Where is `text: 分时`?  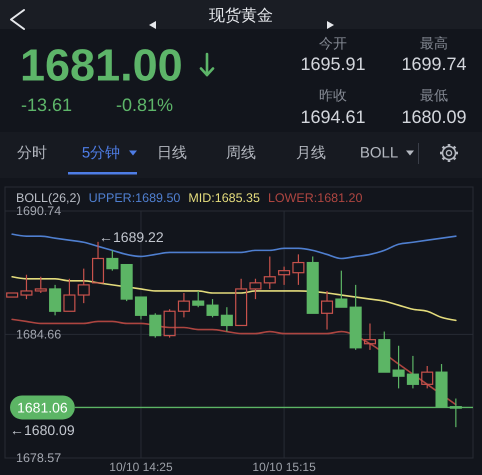
text: 分时 is located at coordinates (32, 153).